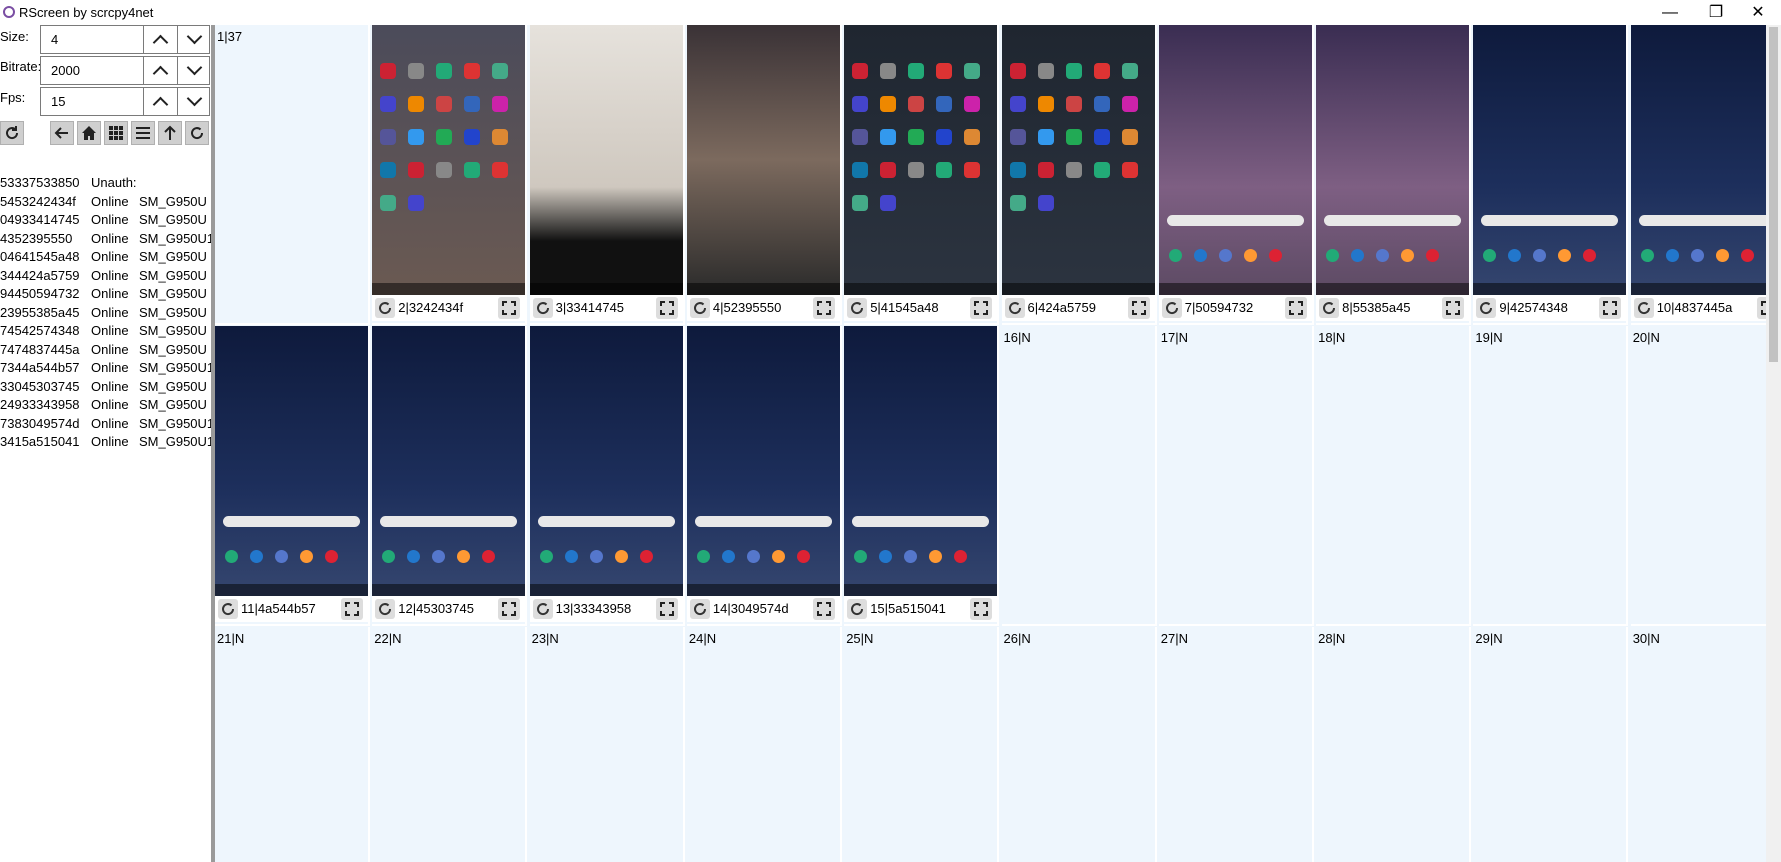  What do you see at coordinates (197, 133) in the screenshot?
I see `rotate-button` at bounding box center [197, 133].